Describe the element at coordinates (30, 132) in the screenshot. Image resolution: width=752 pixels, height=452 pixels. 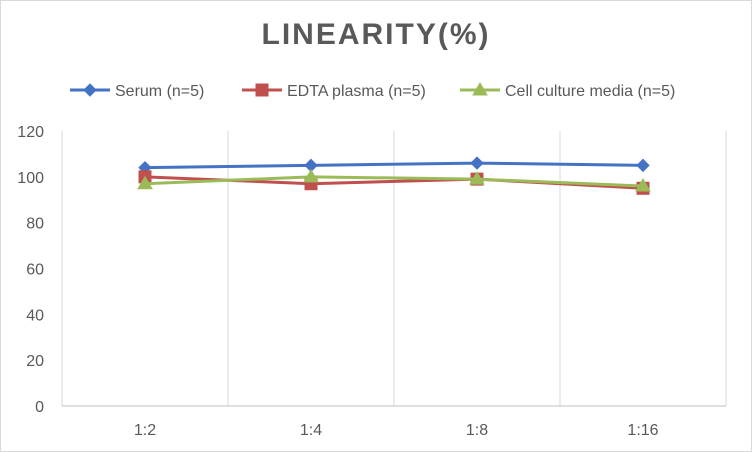
I see `y-tick-label: 120` at that location.